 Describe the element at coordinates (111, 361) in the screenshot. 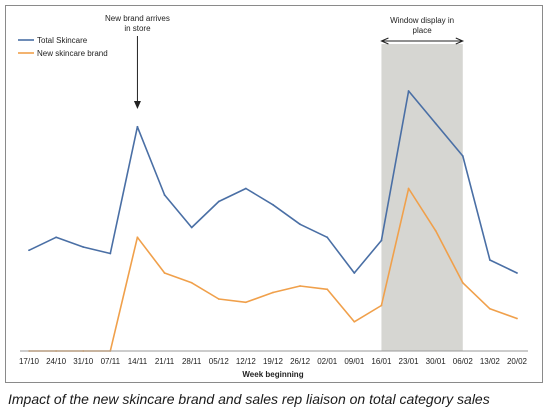

I see `x-tick-label: 07/11` at that location.